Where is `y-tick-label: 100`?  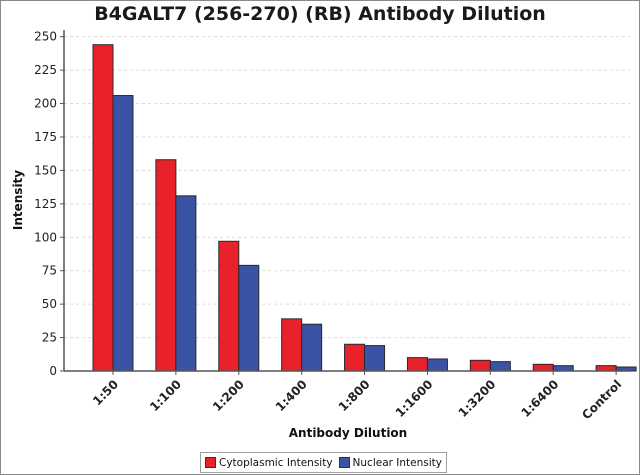
y-tick-label: 100 is located at coordinates (45, 237).